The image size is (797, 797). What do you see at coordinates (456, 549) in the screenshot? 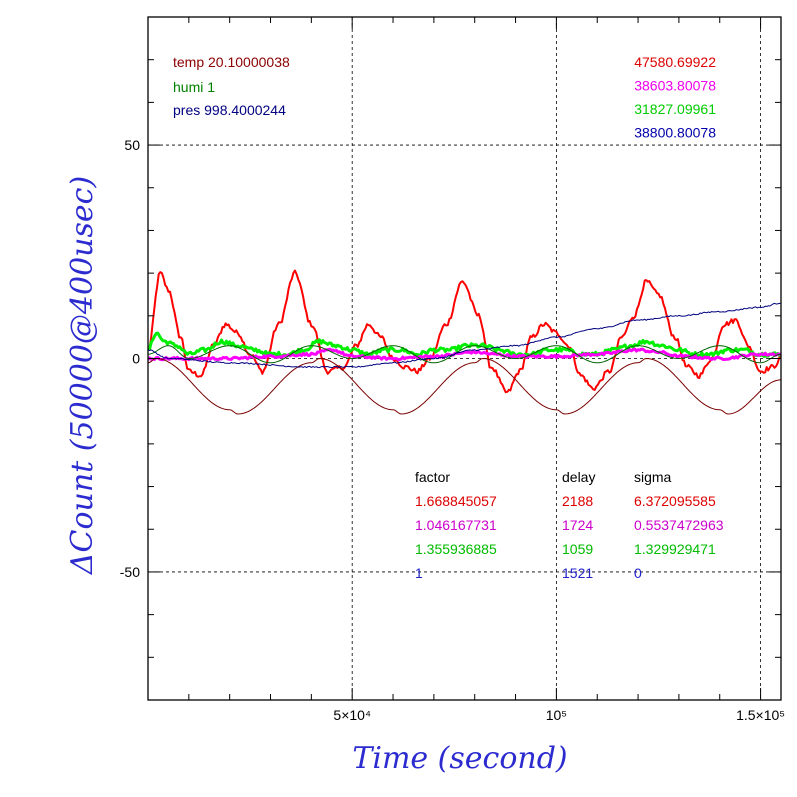
I see `fit-factor-2: 1.355936885` at bounding box center [456, 549].